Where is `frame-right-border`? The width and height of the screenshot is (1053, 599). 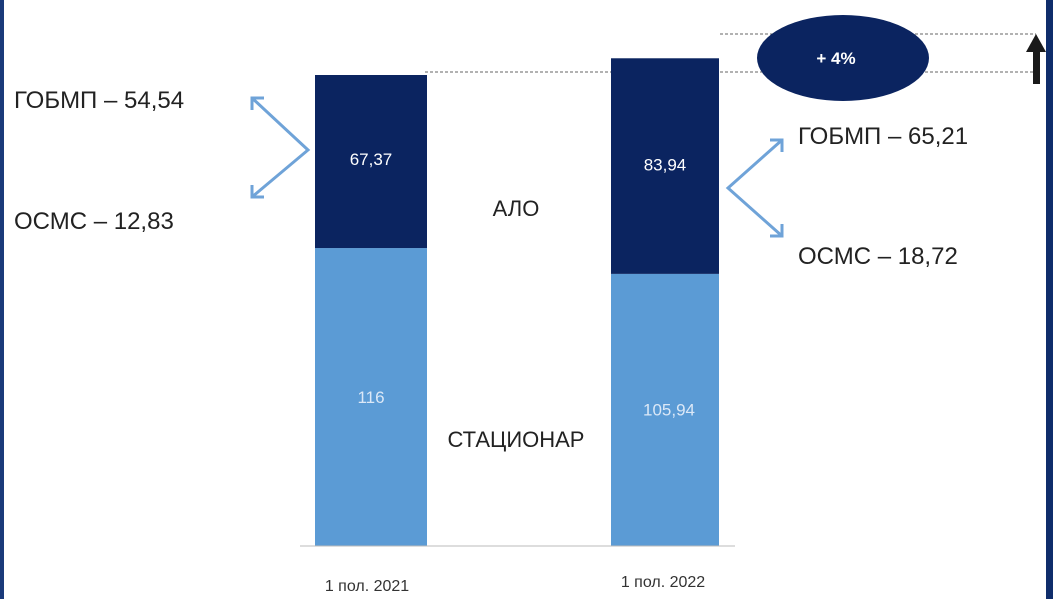 frame-right-border is located at coordinates (1049, 299).